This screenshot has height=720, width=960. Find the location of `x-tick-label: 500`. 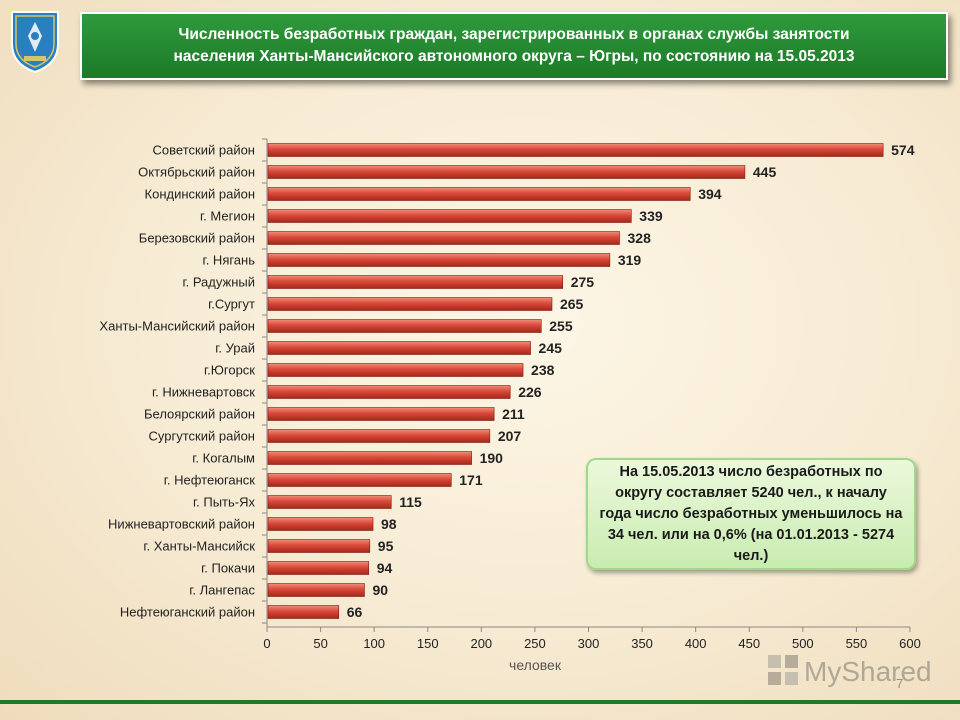

x-tick-label: 500 is located at coordinates (803, 643).